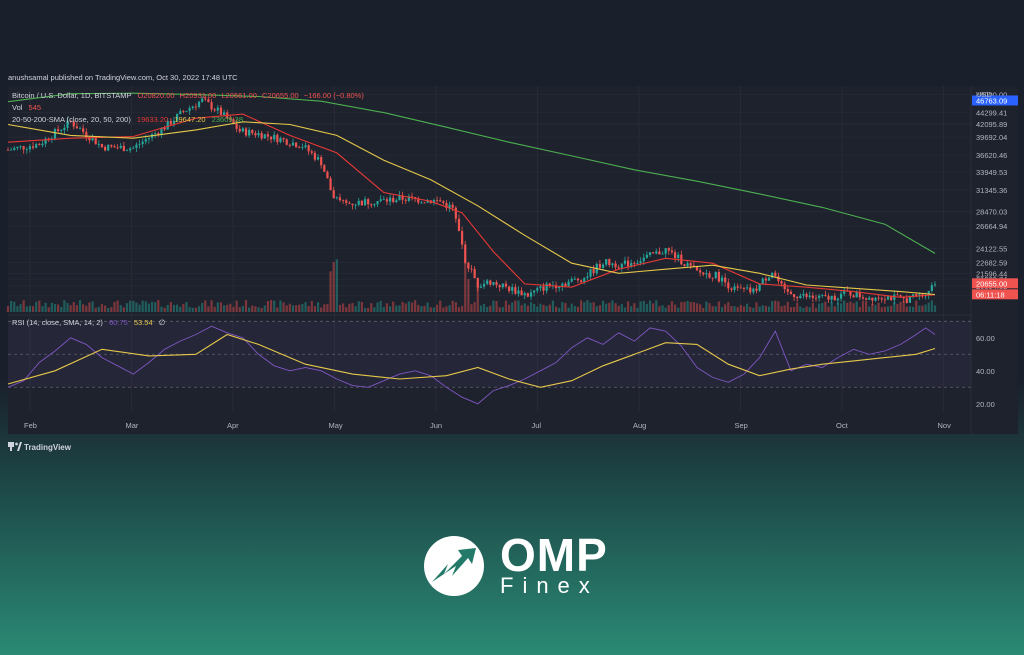 This screenshot has width=1024, height=655. What do you see at coordinates (945, 425) in the screenshot?
I see `time-tick-label: Nov` at bounding box center [945, 425].